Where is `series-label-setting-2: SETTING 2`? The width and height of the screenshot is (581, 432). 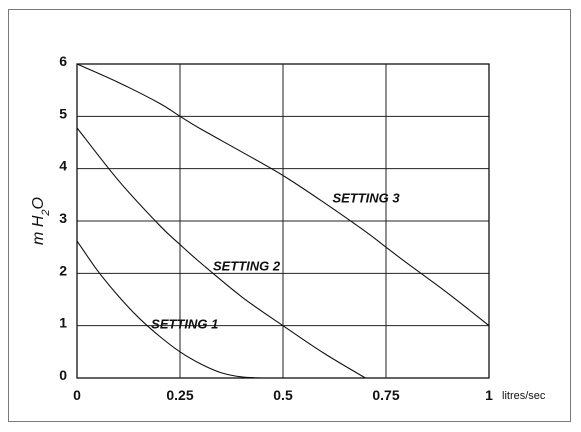
series-label-setting-2: SETTING 2 is located at coordinates (247, 266).